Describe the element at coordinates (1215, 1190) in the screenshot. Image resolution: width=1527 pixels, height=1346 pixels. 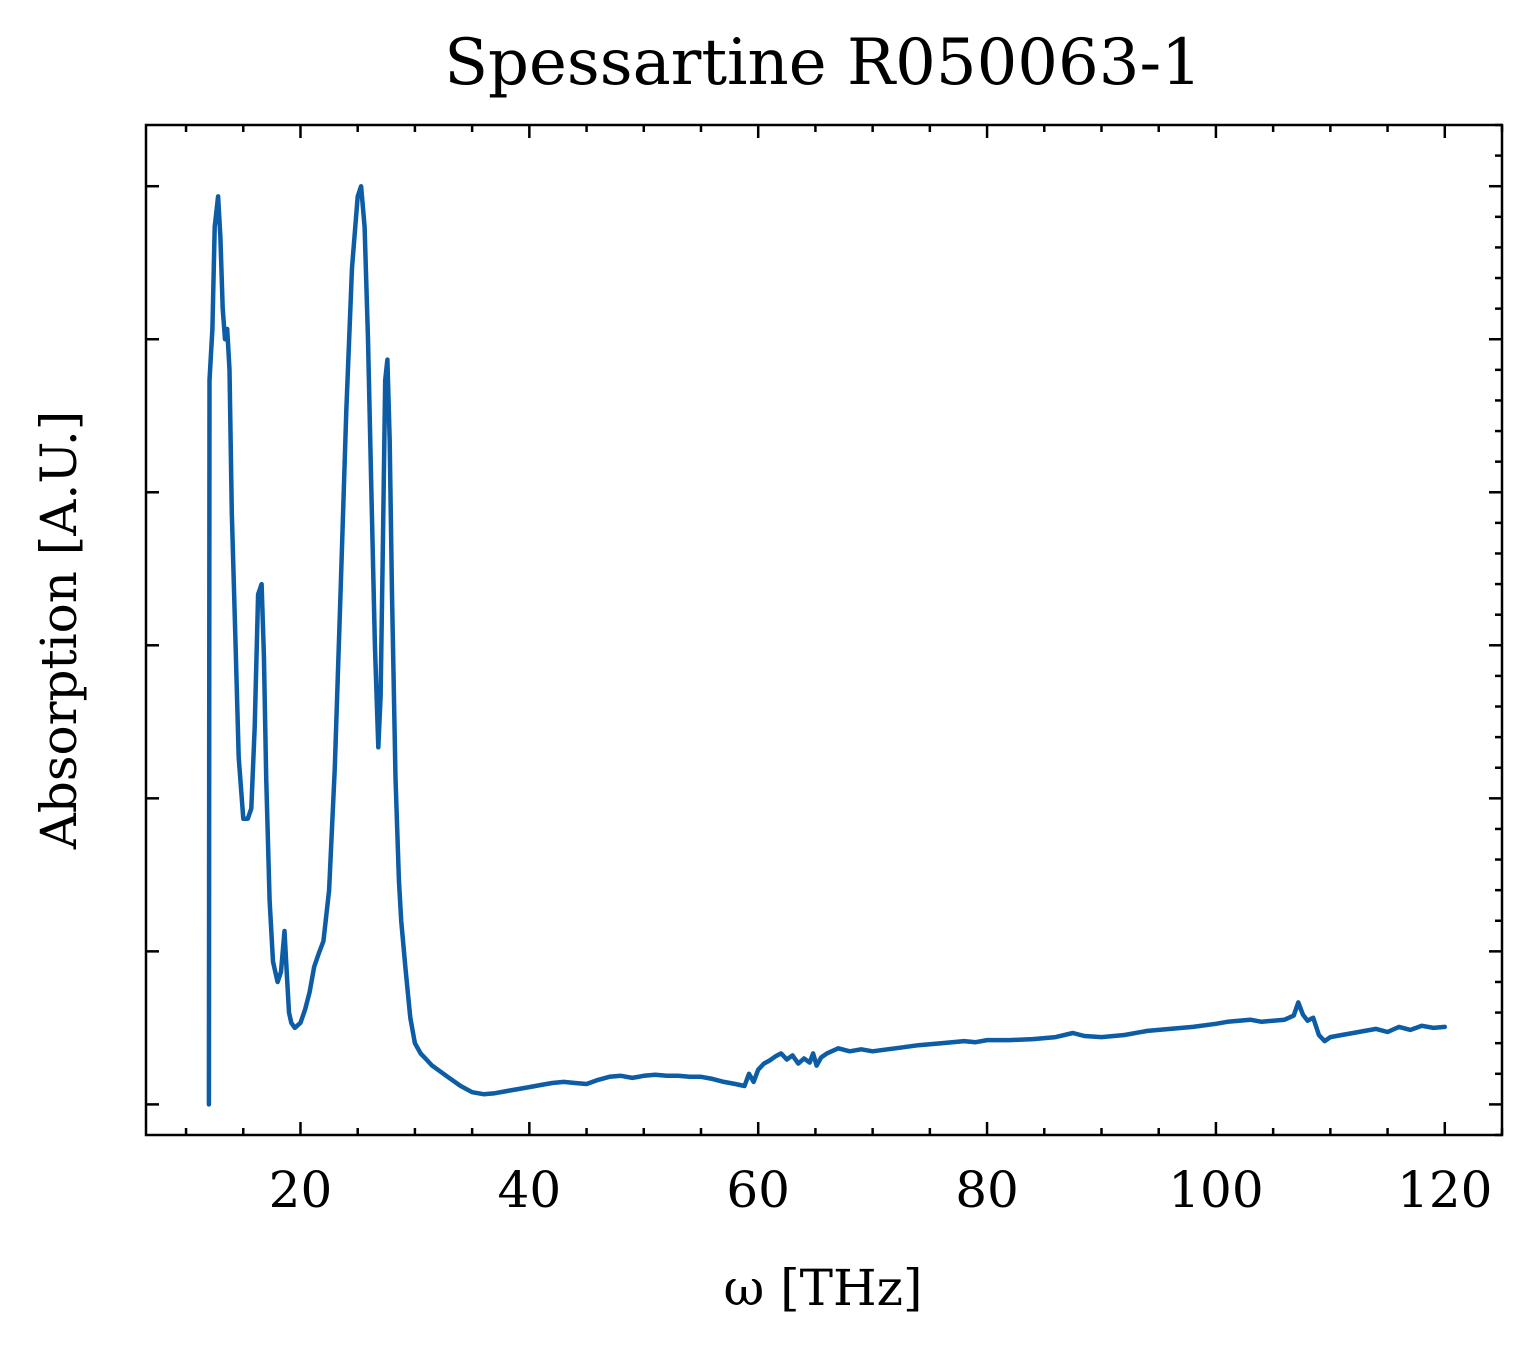
I see `x-tick-label: 100` at that location.